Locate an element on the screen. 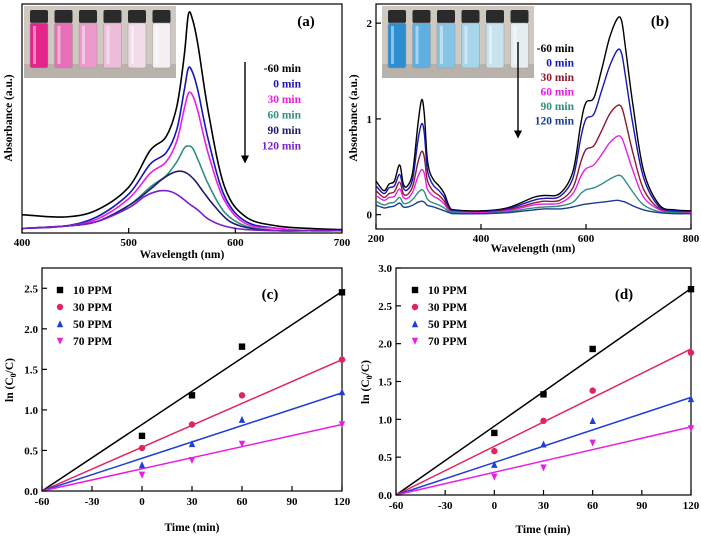 This screenshot has height=538, width=701. panel-label-a: (a) is located at coordinates (306, 22).